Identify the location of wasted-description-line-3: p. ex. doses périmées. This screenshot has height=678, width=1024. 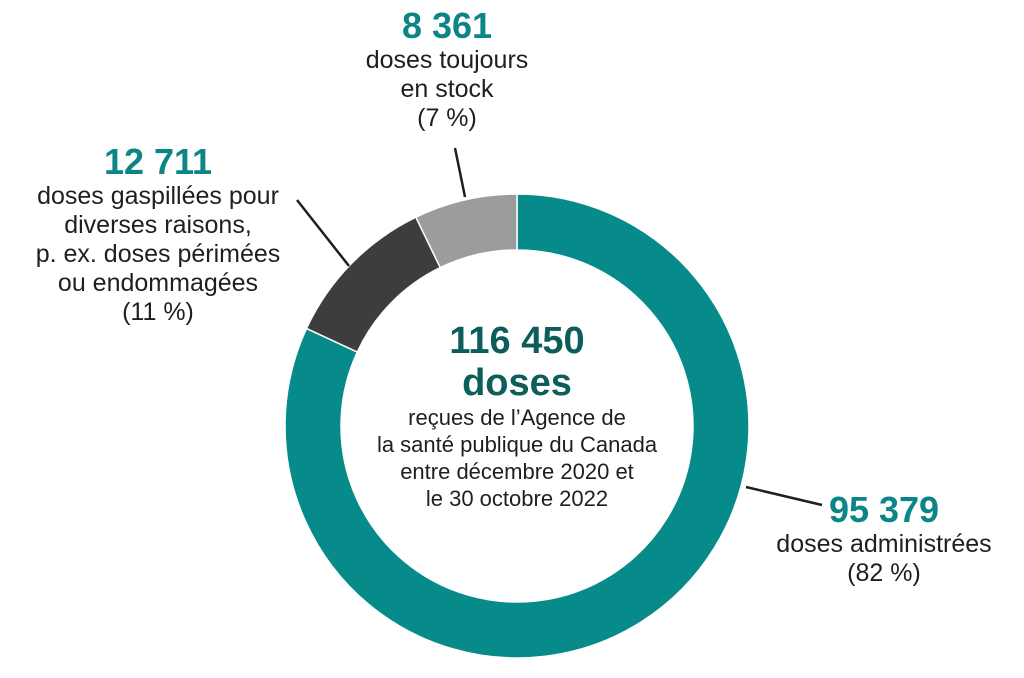
(158, 254).